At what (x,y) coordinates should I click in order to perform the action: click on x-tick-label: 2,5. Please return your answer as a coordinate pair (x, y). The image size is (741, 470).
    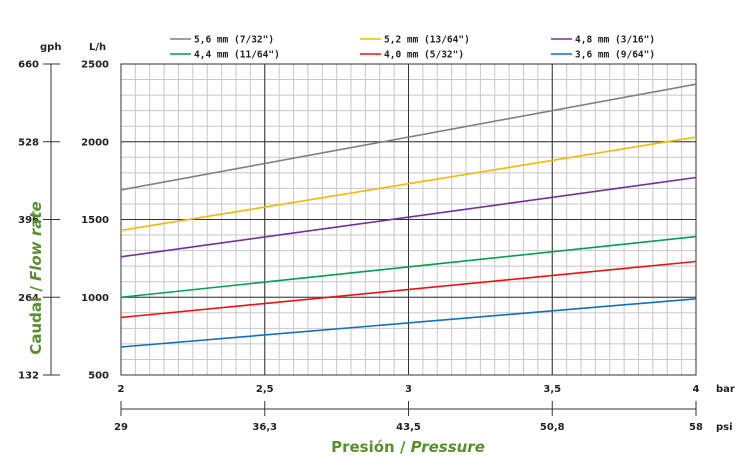
    Looking at the image, I should click on (265, 389).